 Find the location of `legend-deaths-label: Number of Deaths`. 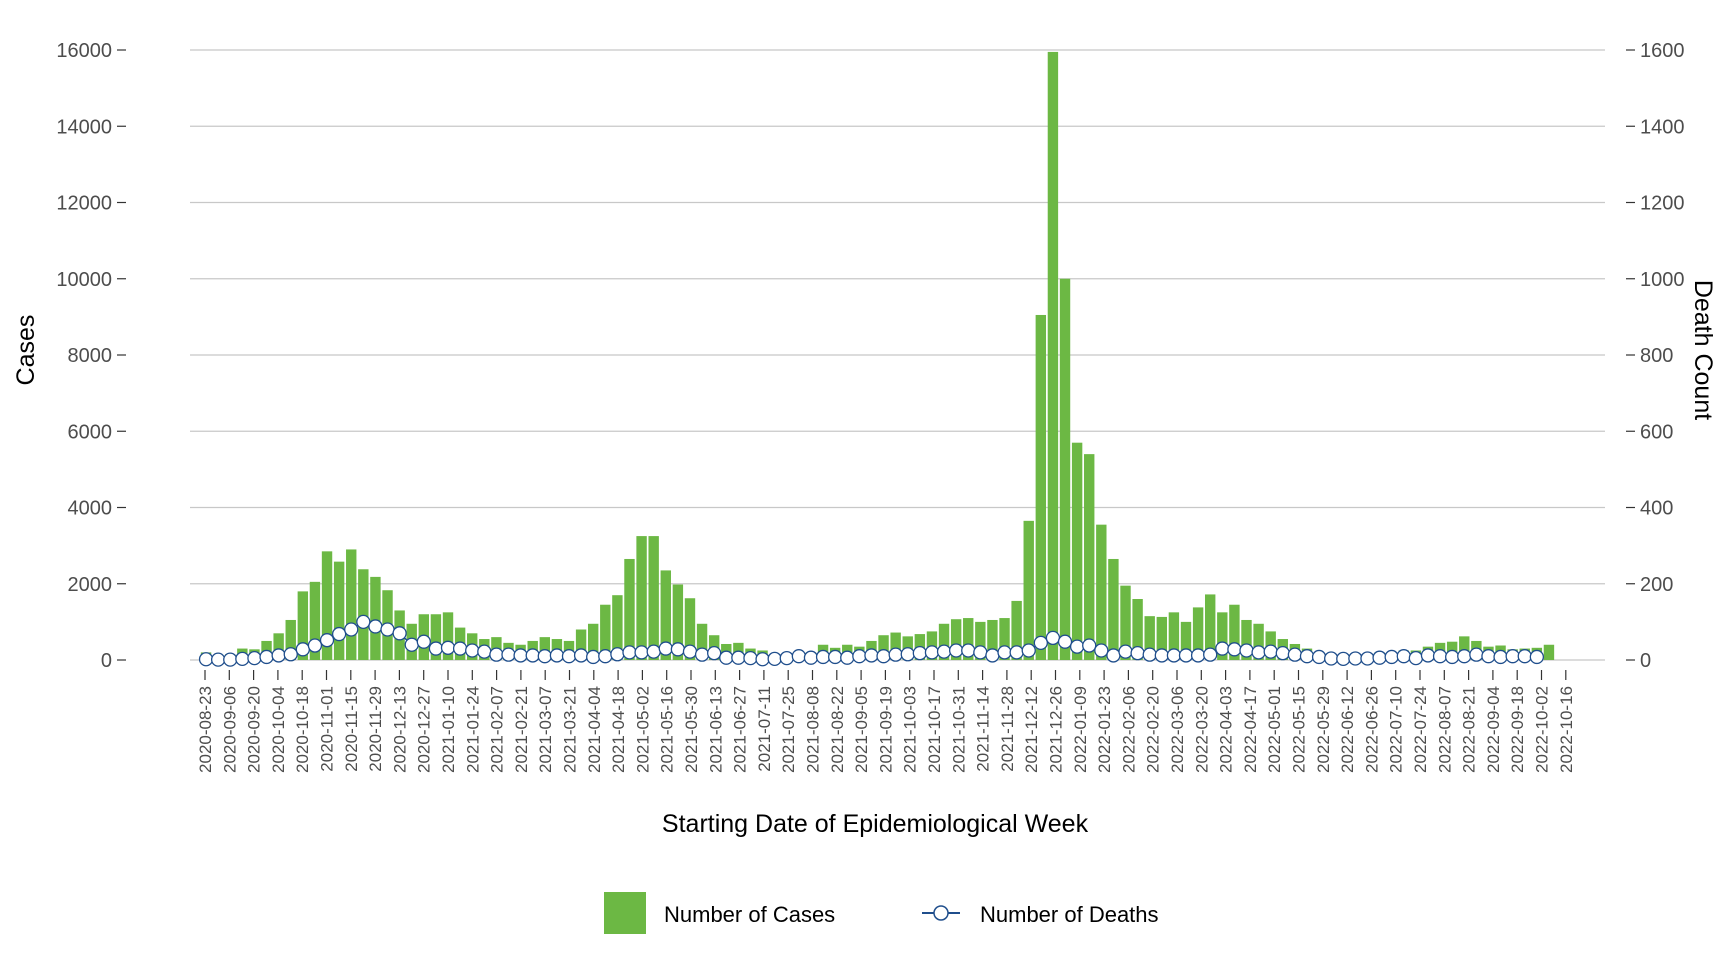

legend-deaths-label: Number of Deaths is located at coordinates (1069, 914).